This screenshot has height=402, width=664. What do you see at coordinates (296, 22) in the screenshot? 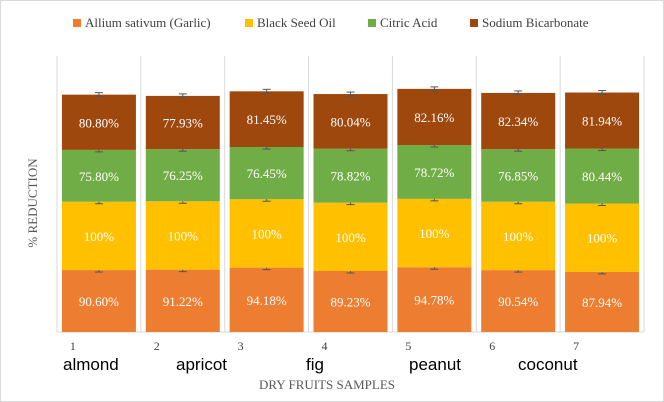
I see `legend-label: Black Seed Oil` at bounding box center [296, 22].